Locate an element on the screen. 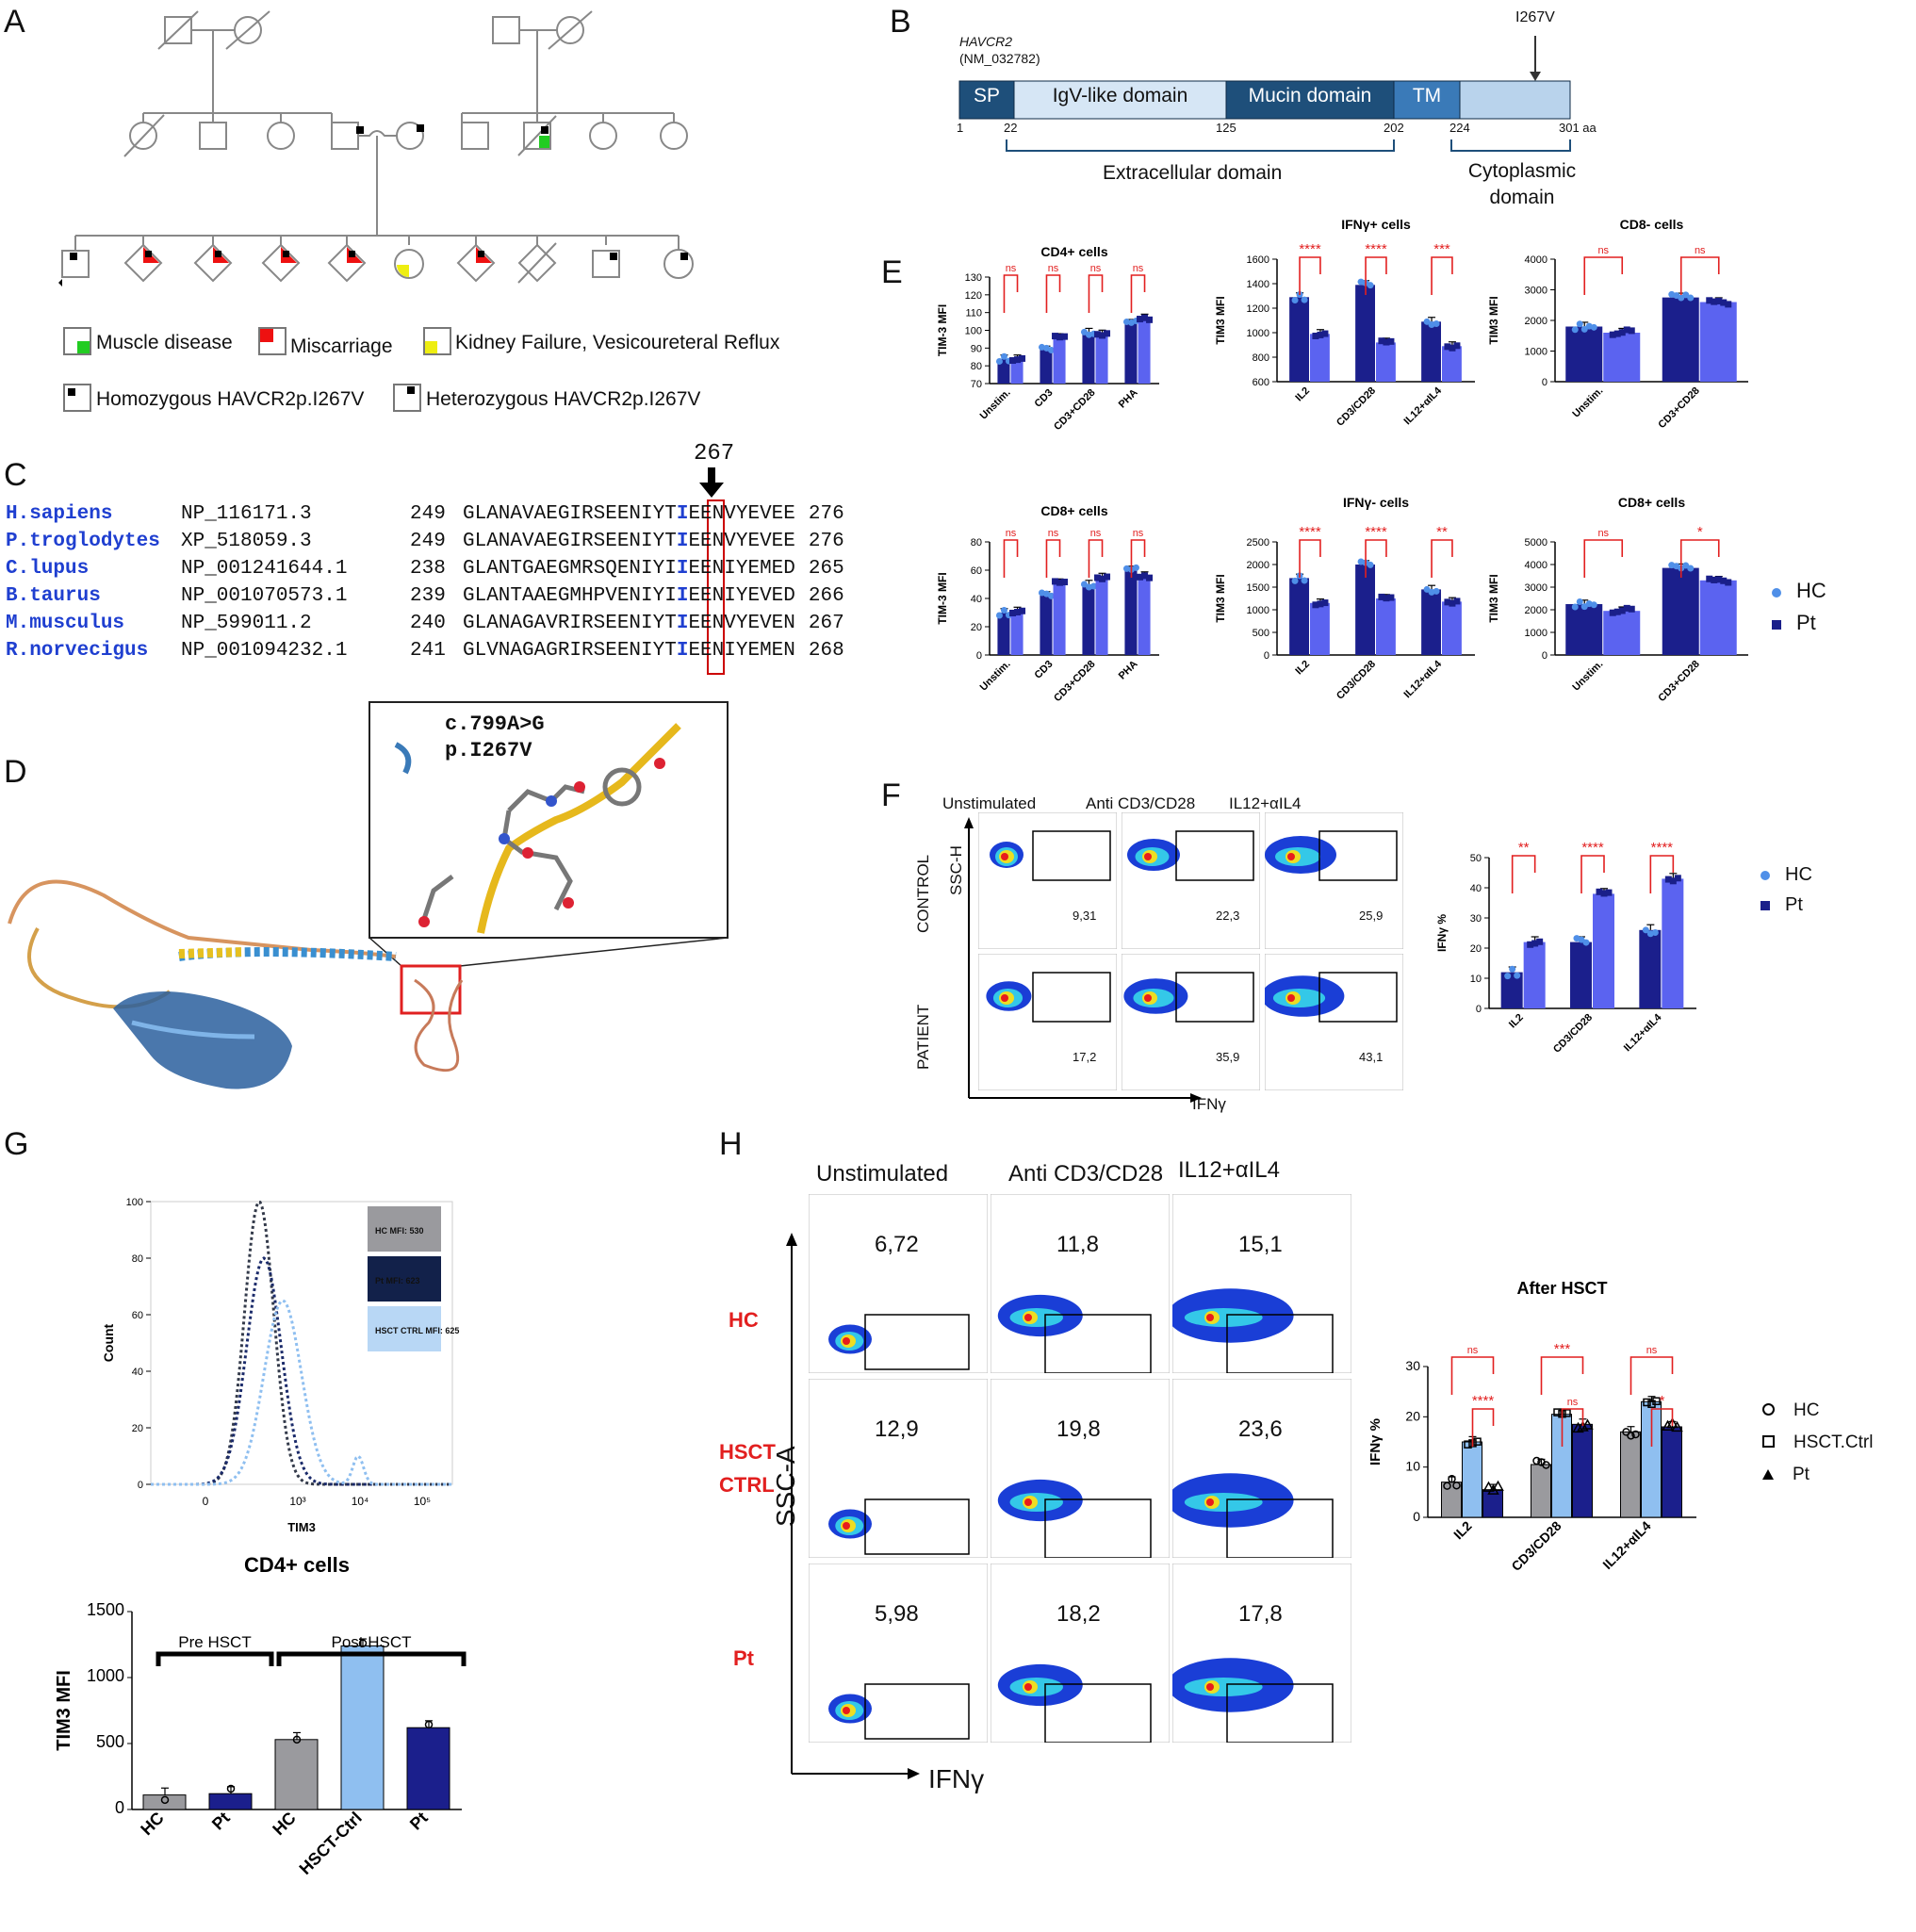  chart-title: After HSCT is located at coordinates (1561, 1288).